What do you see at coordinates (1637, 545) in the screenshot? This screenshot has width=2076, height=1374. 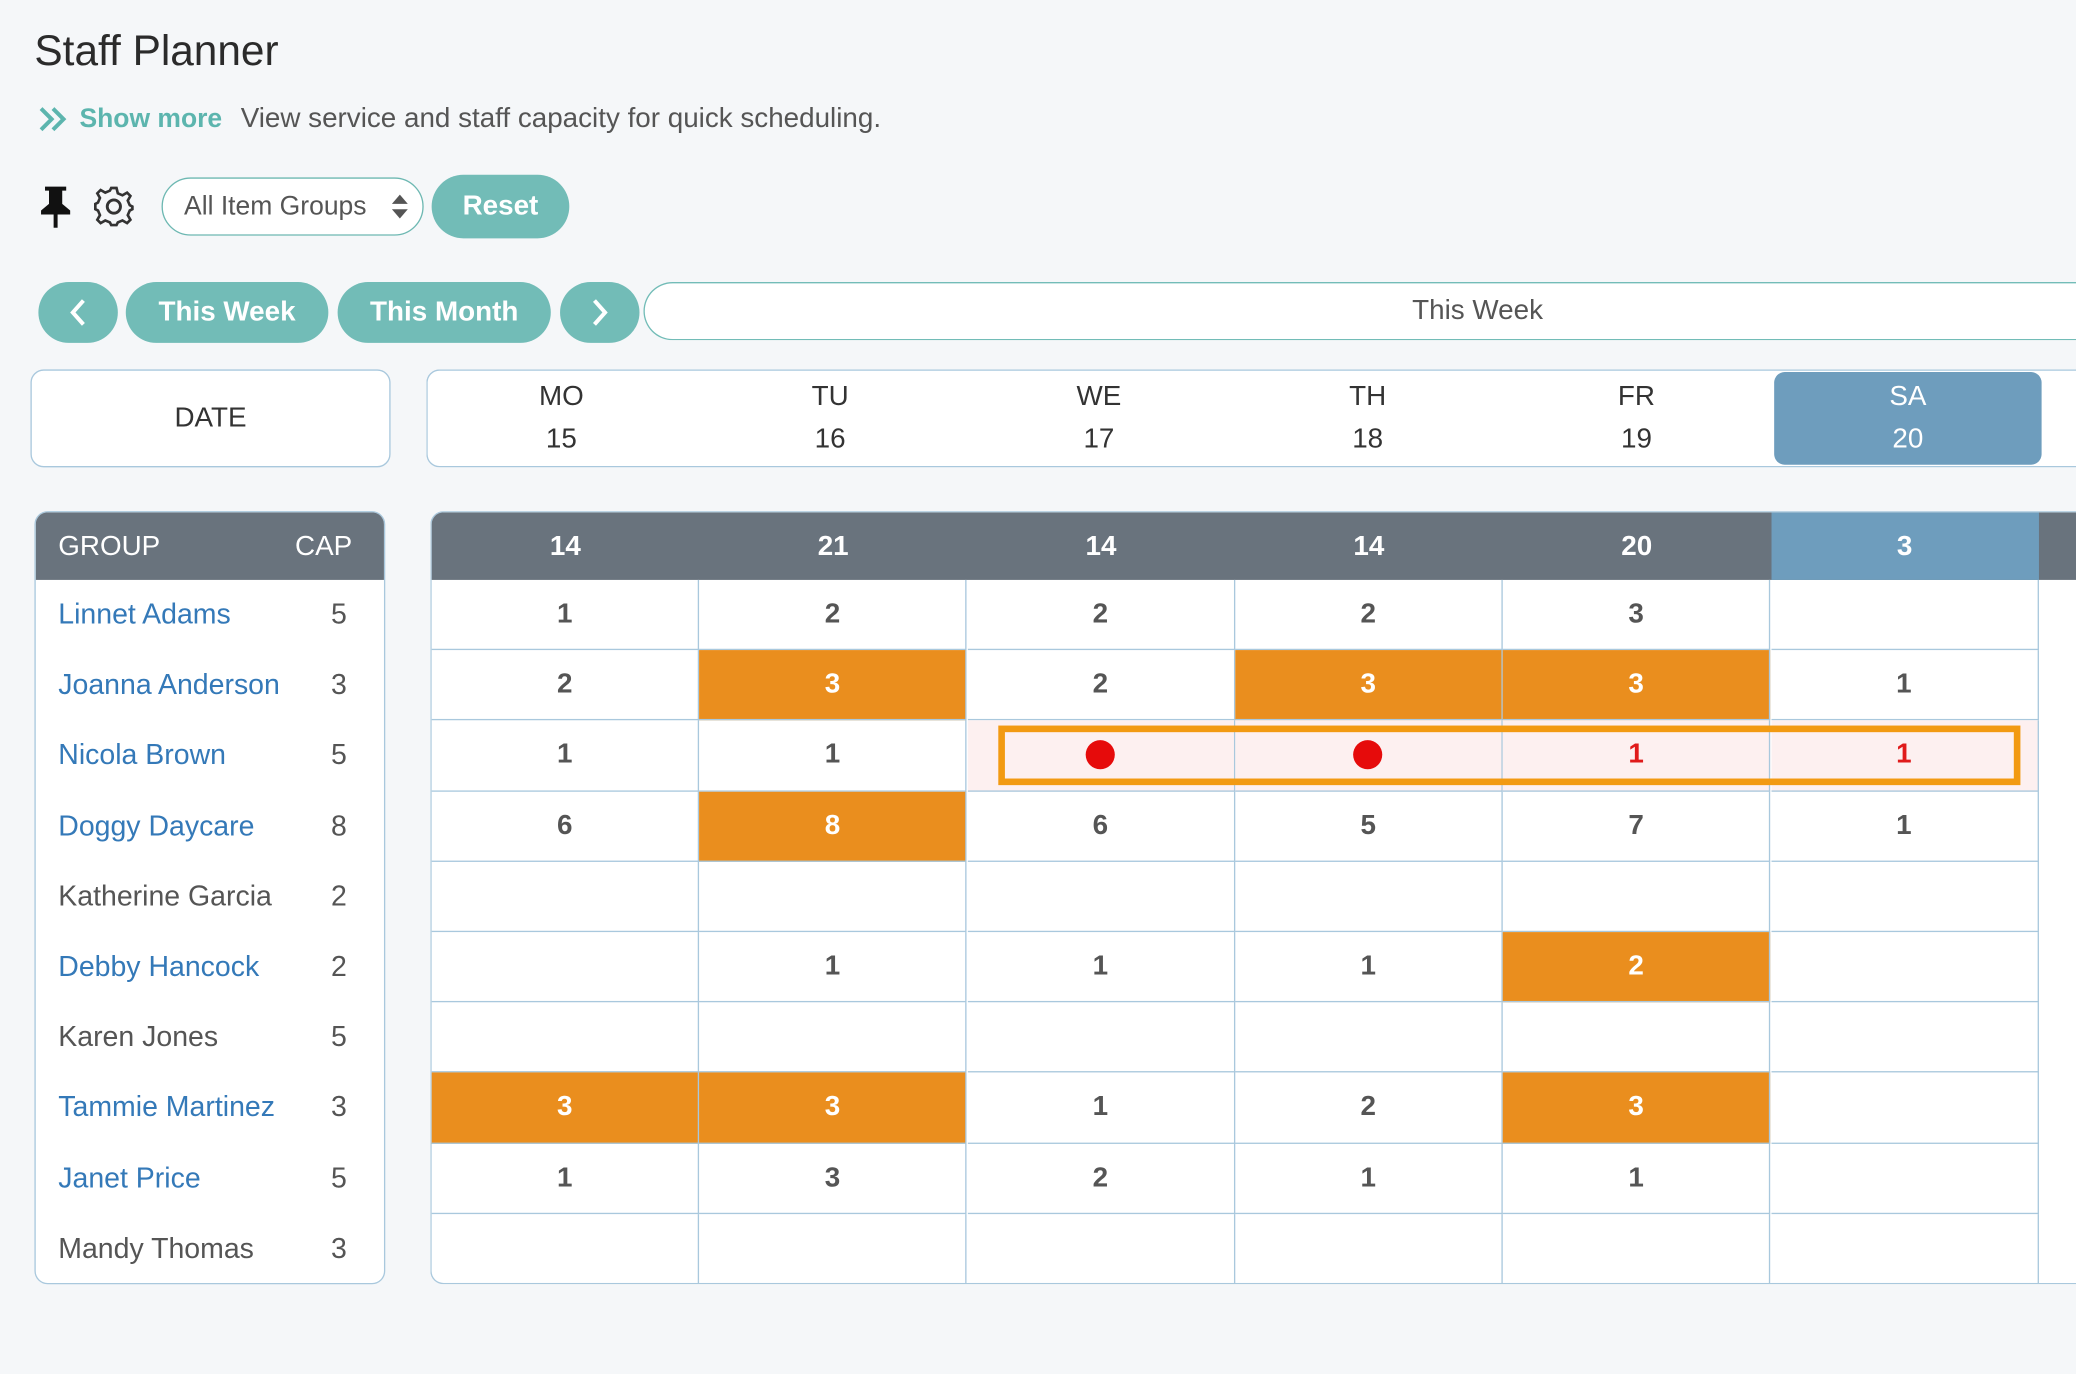 I see `total-cell: 20` at bounding box center [1637, 545].